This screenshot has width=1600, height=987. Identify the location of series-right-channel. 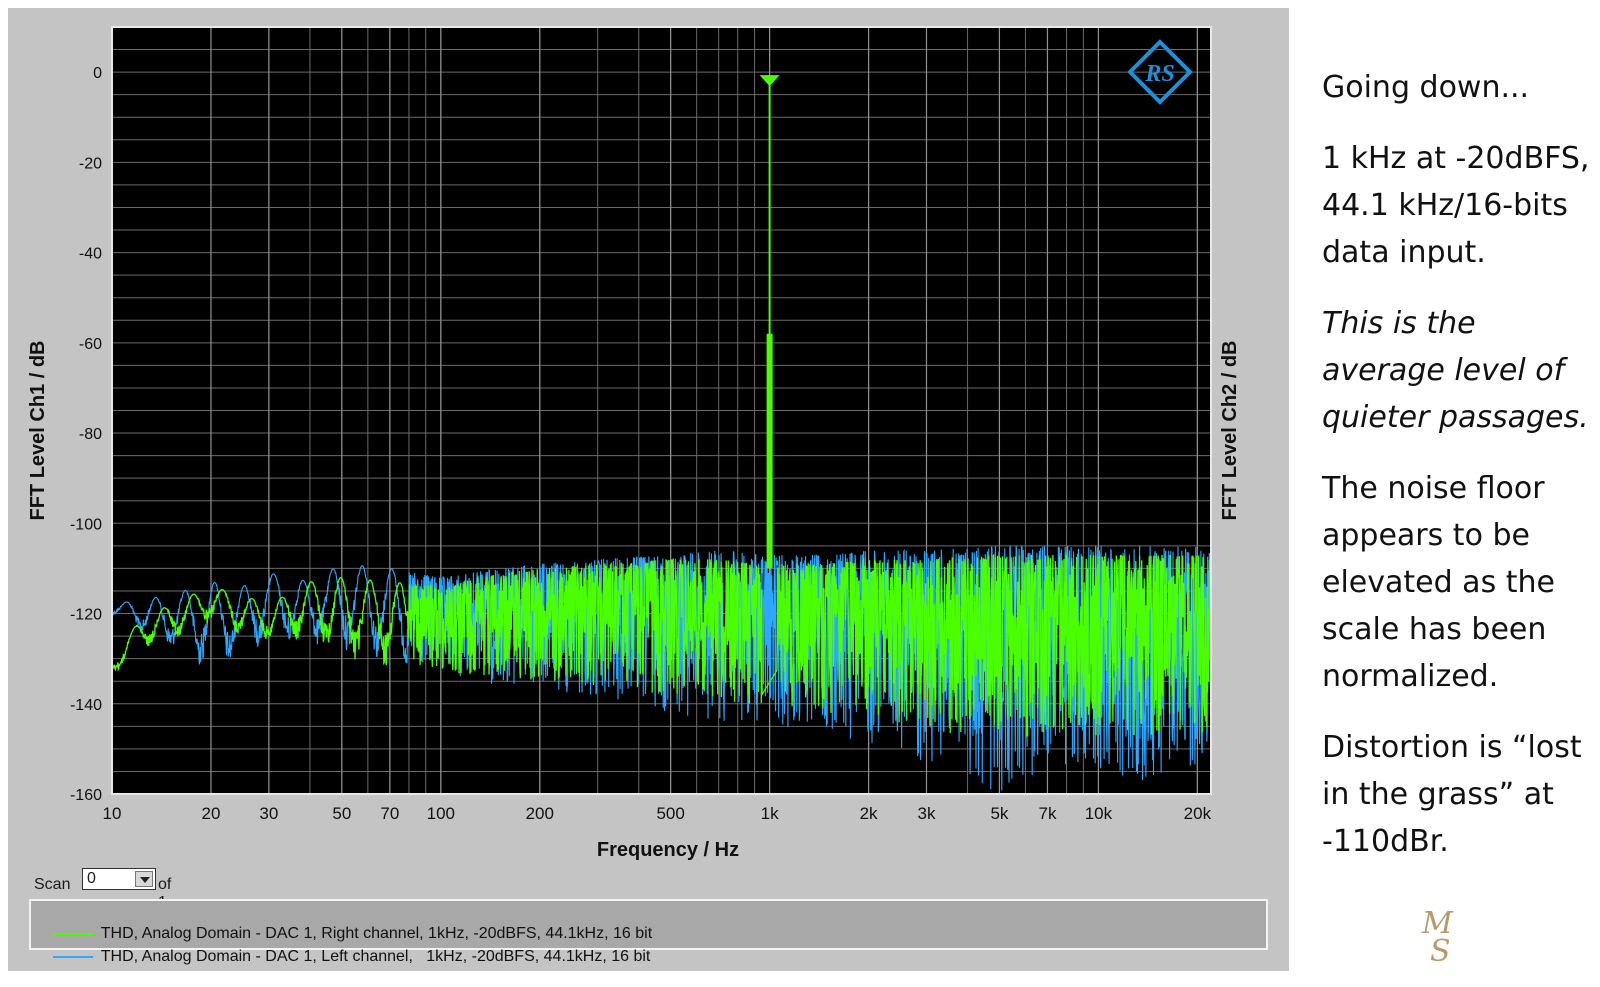
(661, 645).